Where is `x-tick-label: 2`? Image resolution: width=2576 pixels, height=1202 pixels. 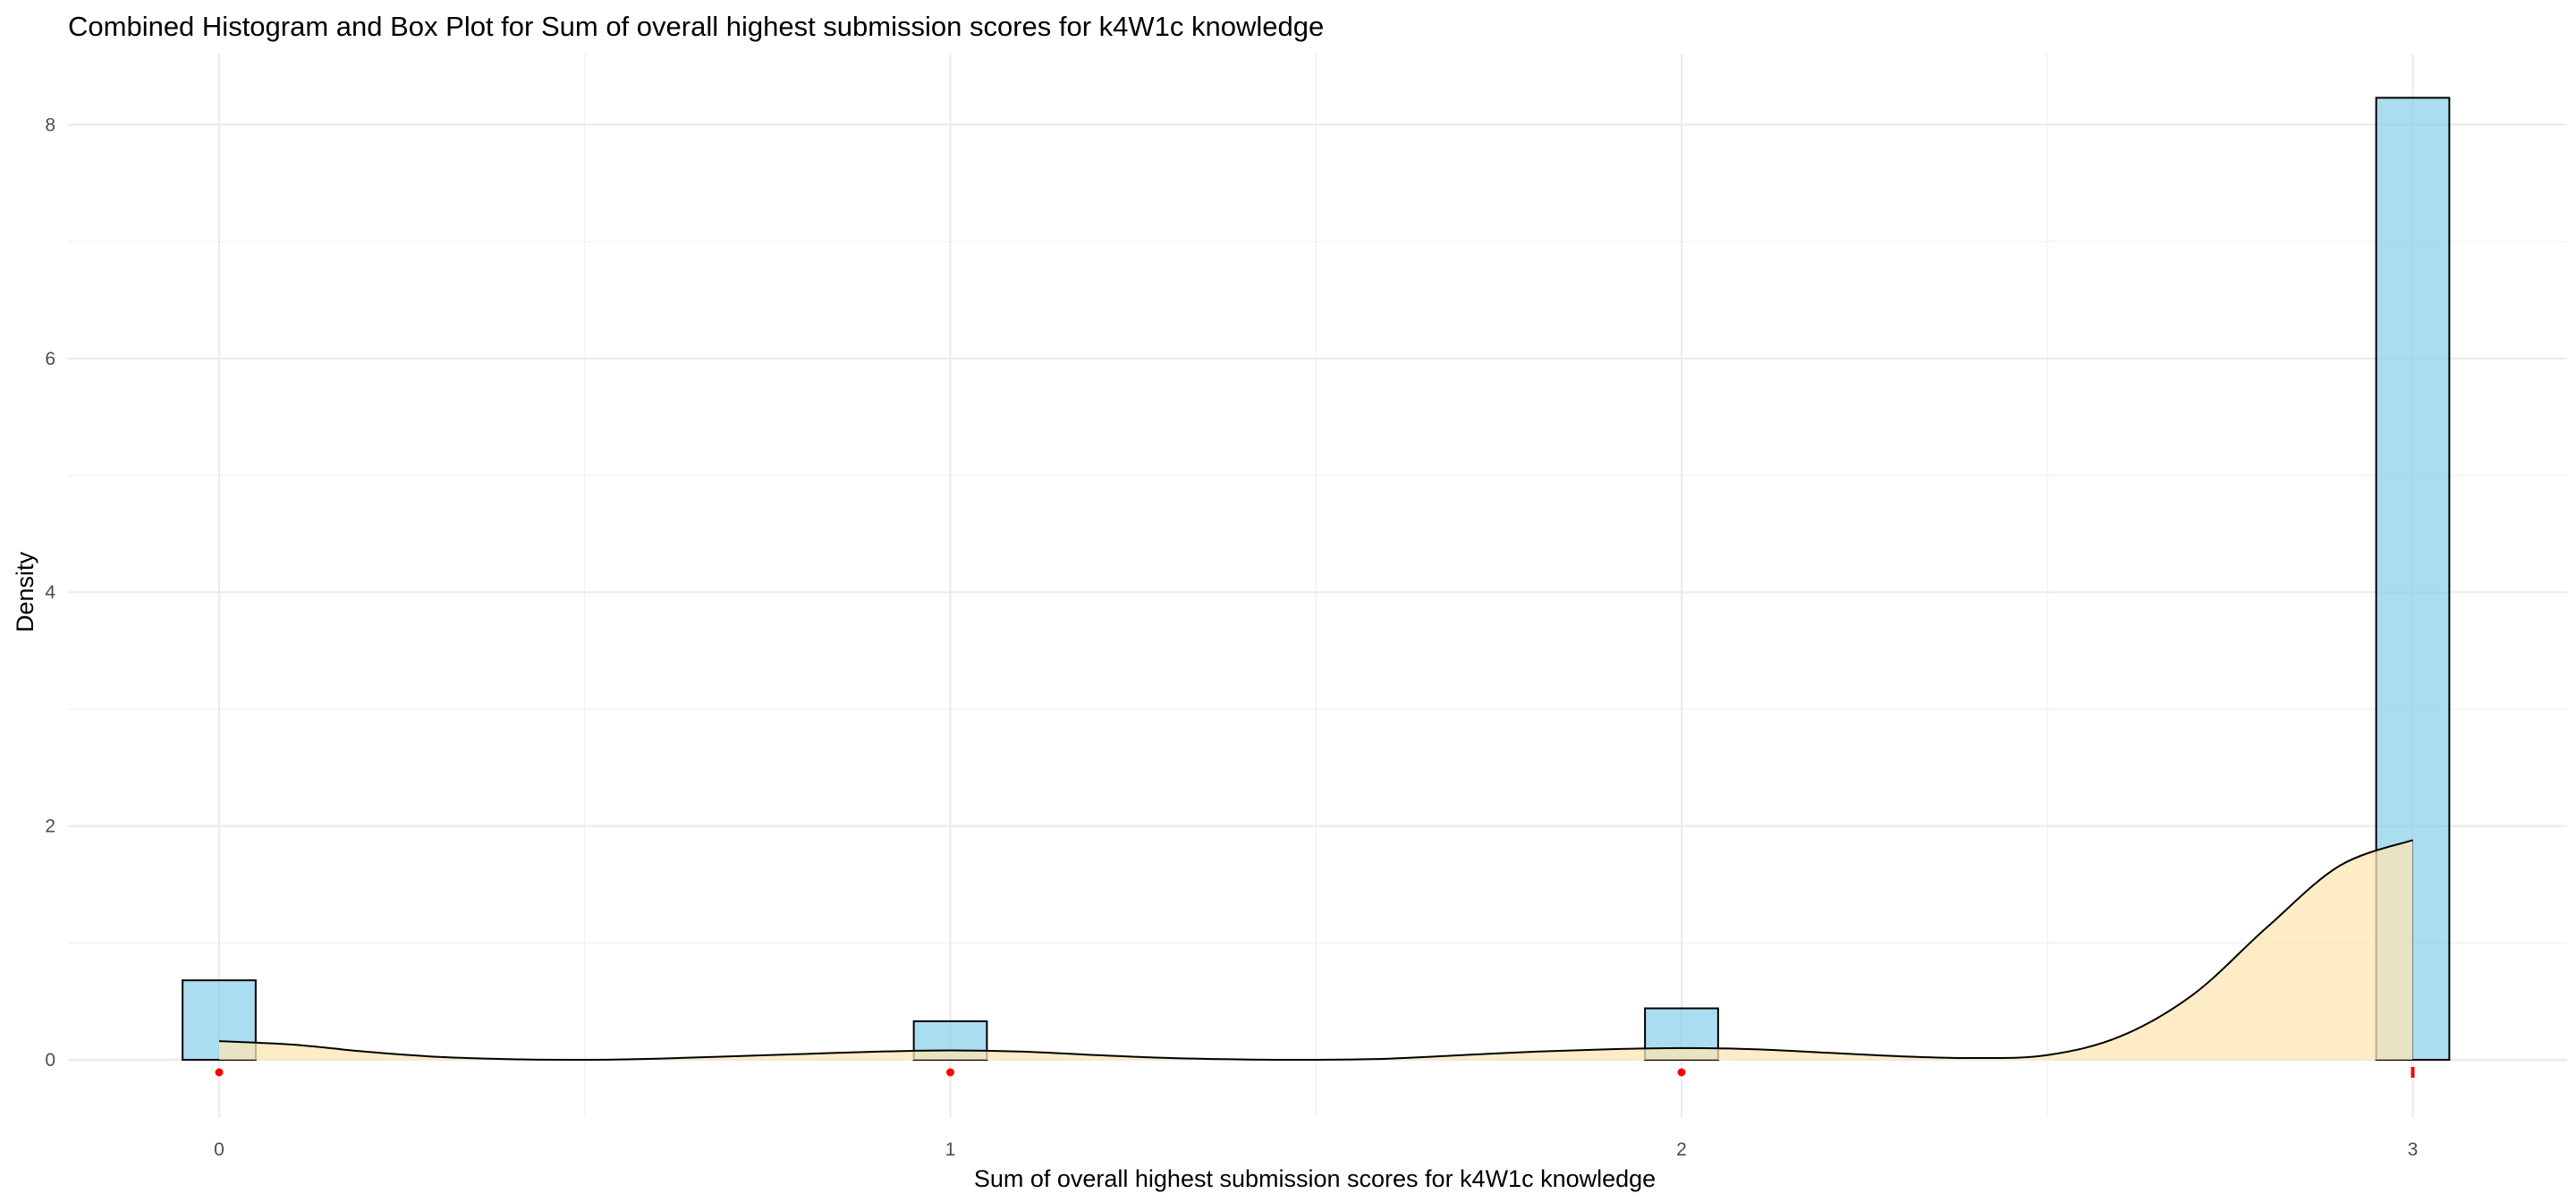
x-tick-label: 2 is located at coordinates (1681, 1149).